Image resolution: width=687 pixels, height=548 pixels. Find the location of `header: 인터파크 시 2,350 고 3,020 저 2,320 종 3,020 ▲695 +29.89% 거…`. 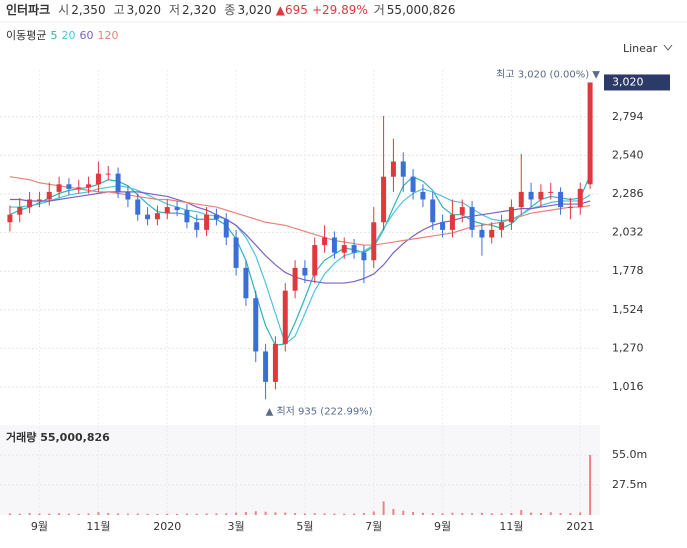

header: 인터파크 시 2,350 고 3,020 저 2,320 종 3,020 ▲695 +29.89% 거… is located at coordinates (231, 9).